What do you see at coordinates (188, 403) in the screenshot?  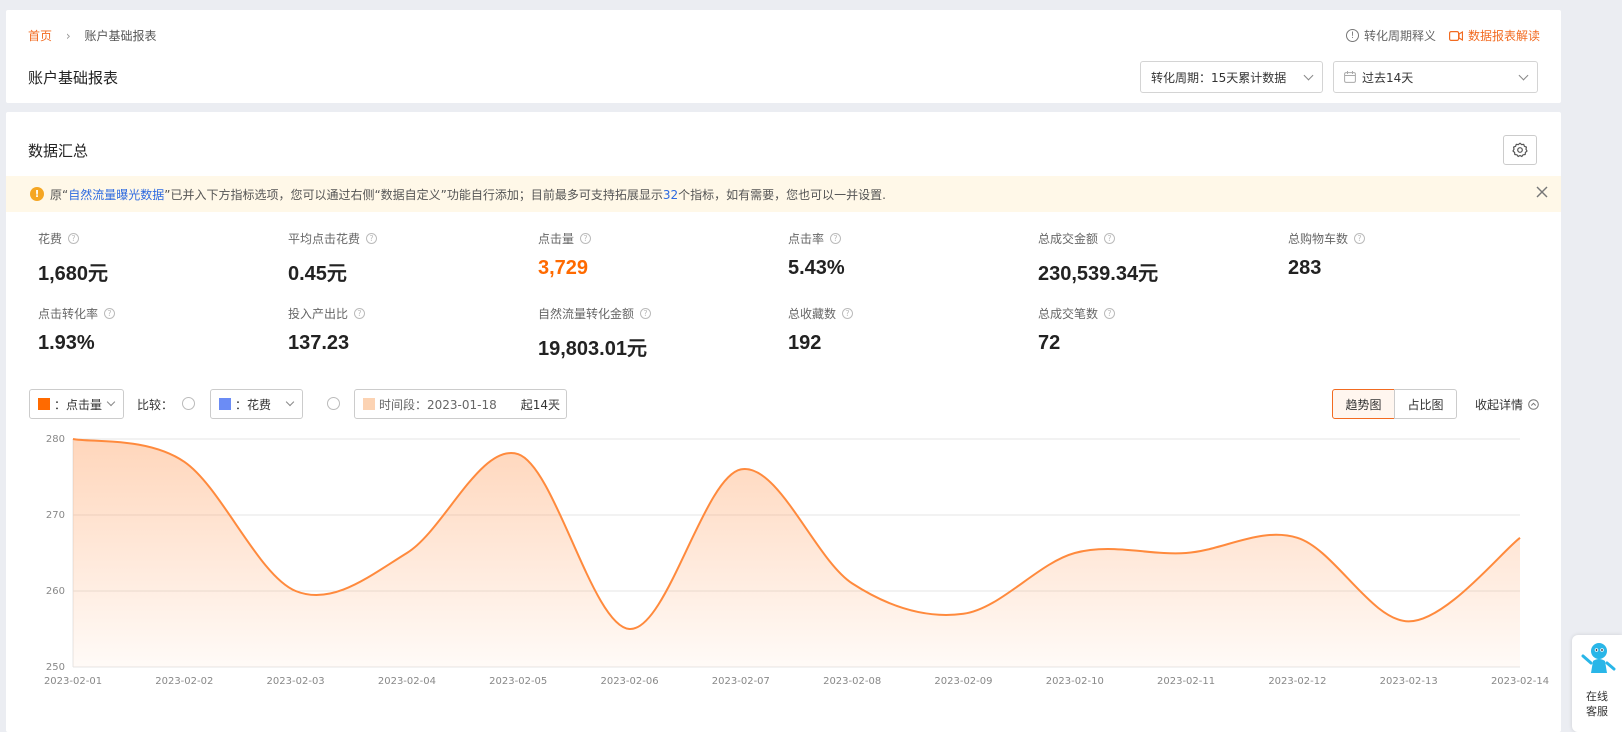 I see `compare-metric-radio` at bounding box center [188, 403].